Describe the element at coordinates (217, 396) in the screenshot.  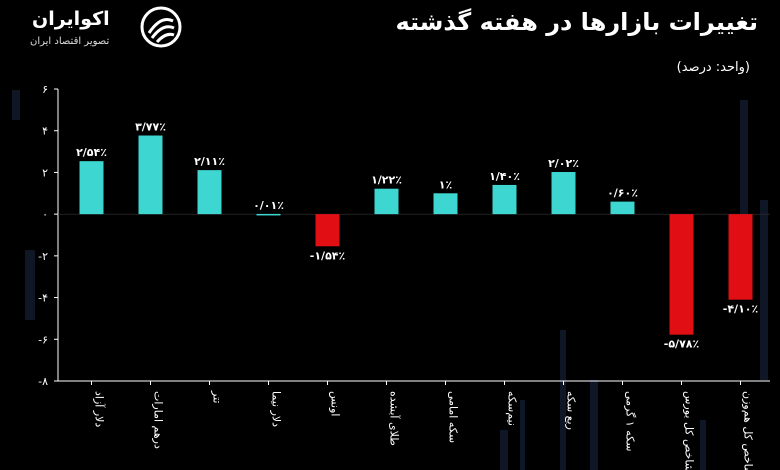
I see `x-tick-label: تتر` at that location.